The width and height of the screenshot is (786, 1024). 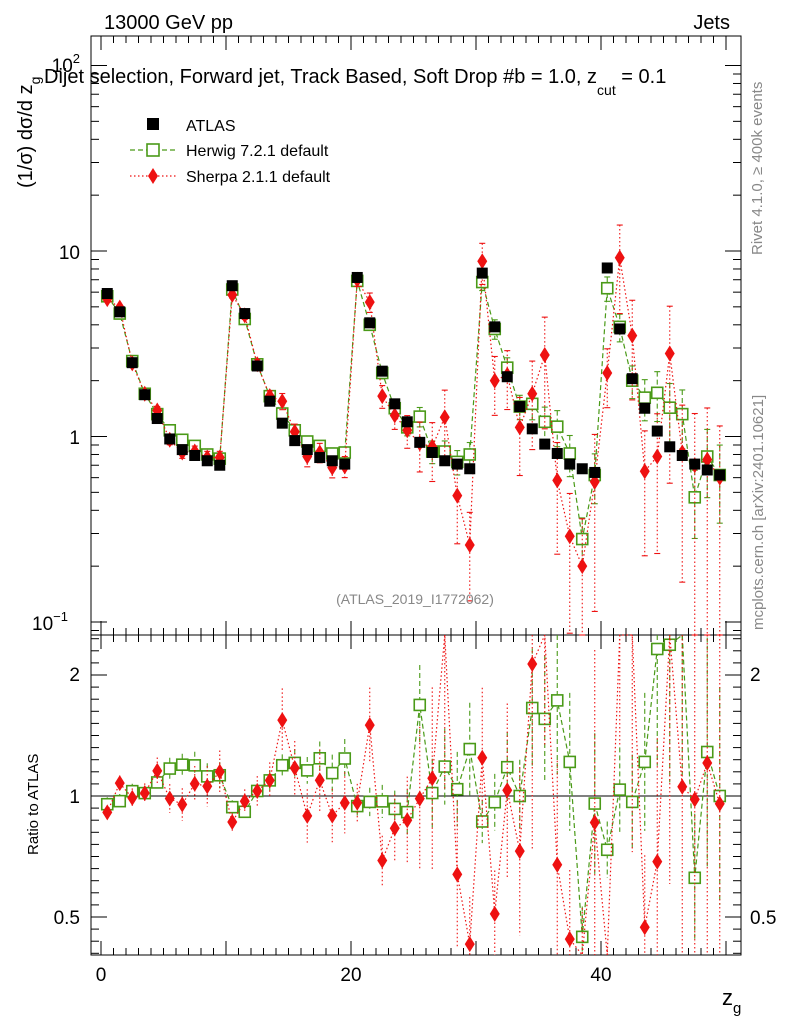 I want to click on selection-title-cut: cut, so click(x=606, y=90).